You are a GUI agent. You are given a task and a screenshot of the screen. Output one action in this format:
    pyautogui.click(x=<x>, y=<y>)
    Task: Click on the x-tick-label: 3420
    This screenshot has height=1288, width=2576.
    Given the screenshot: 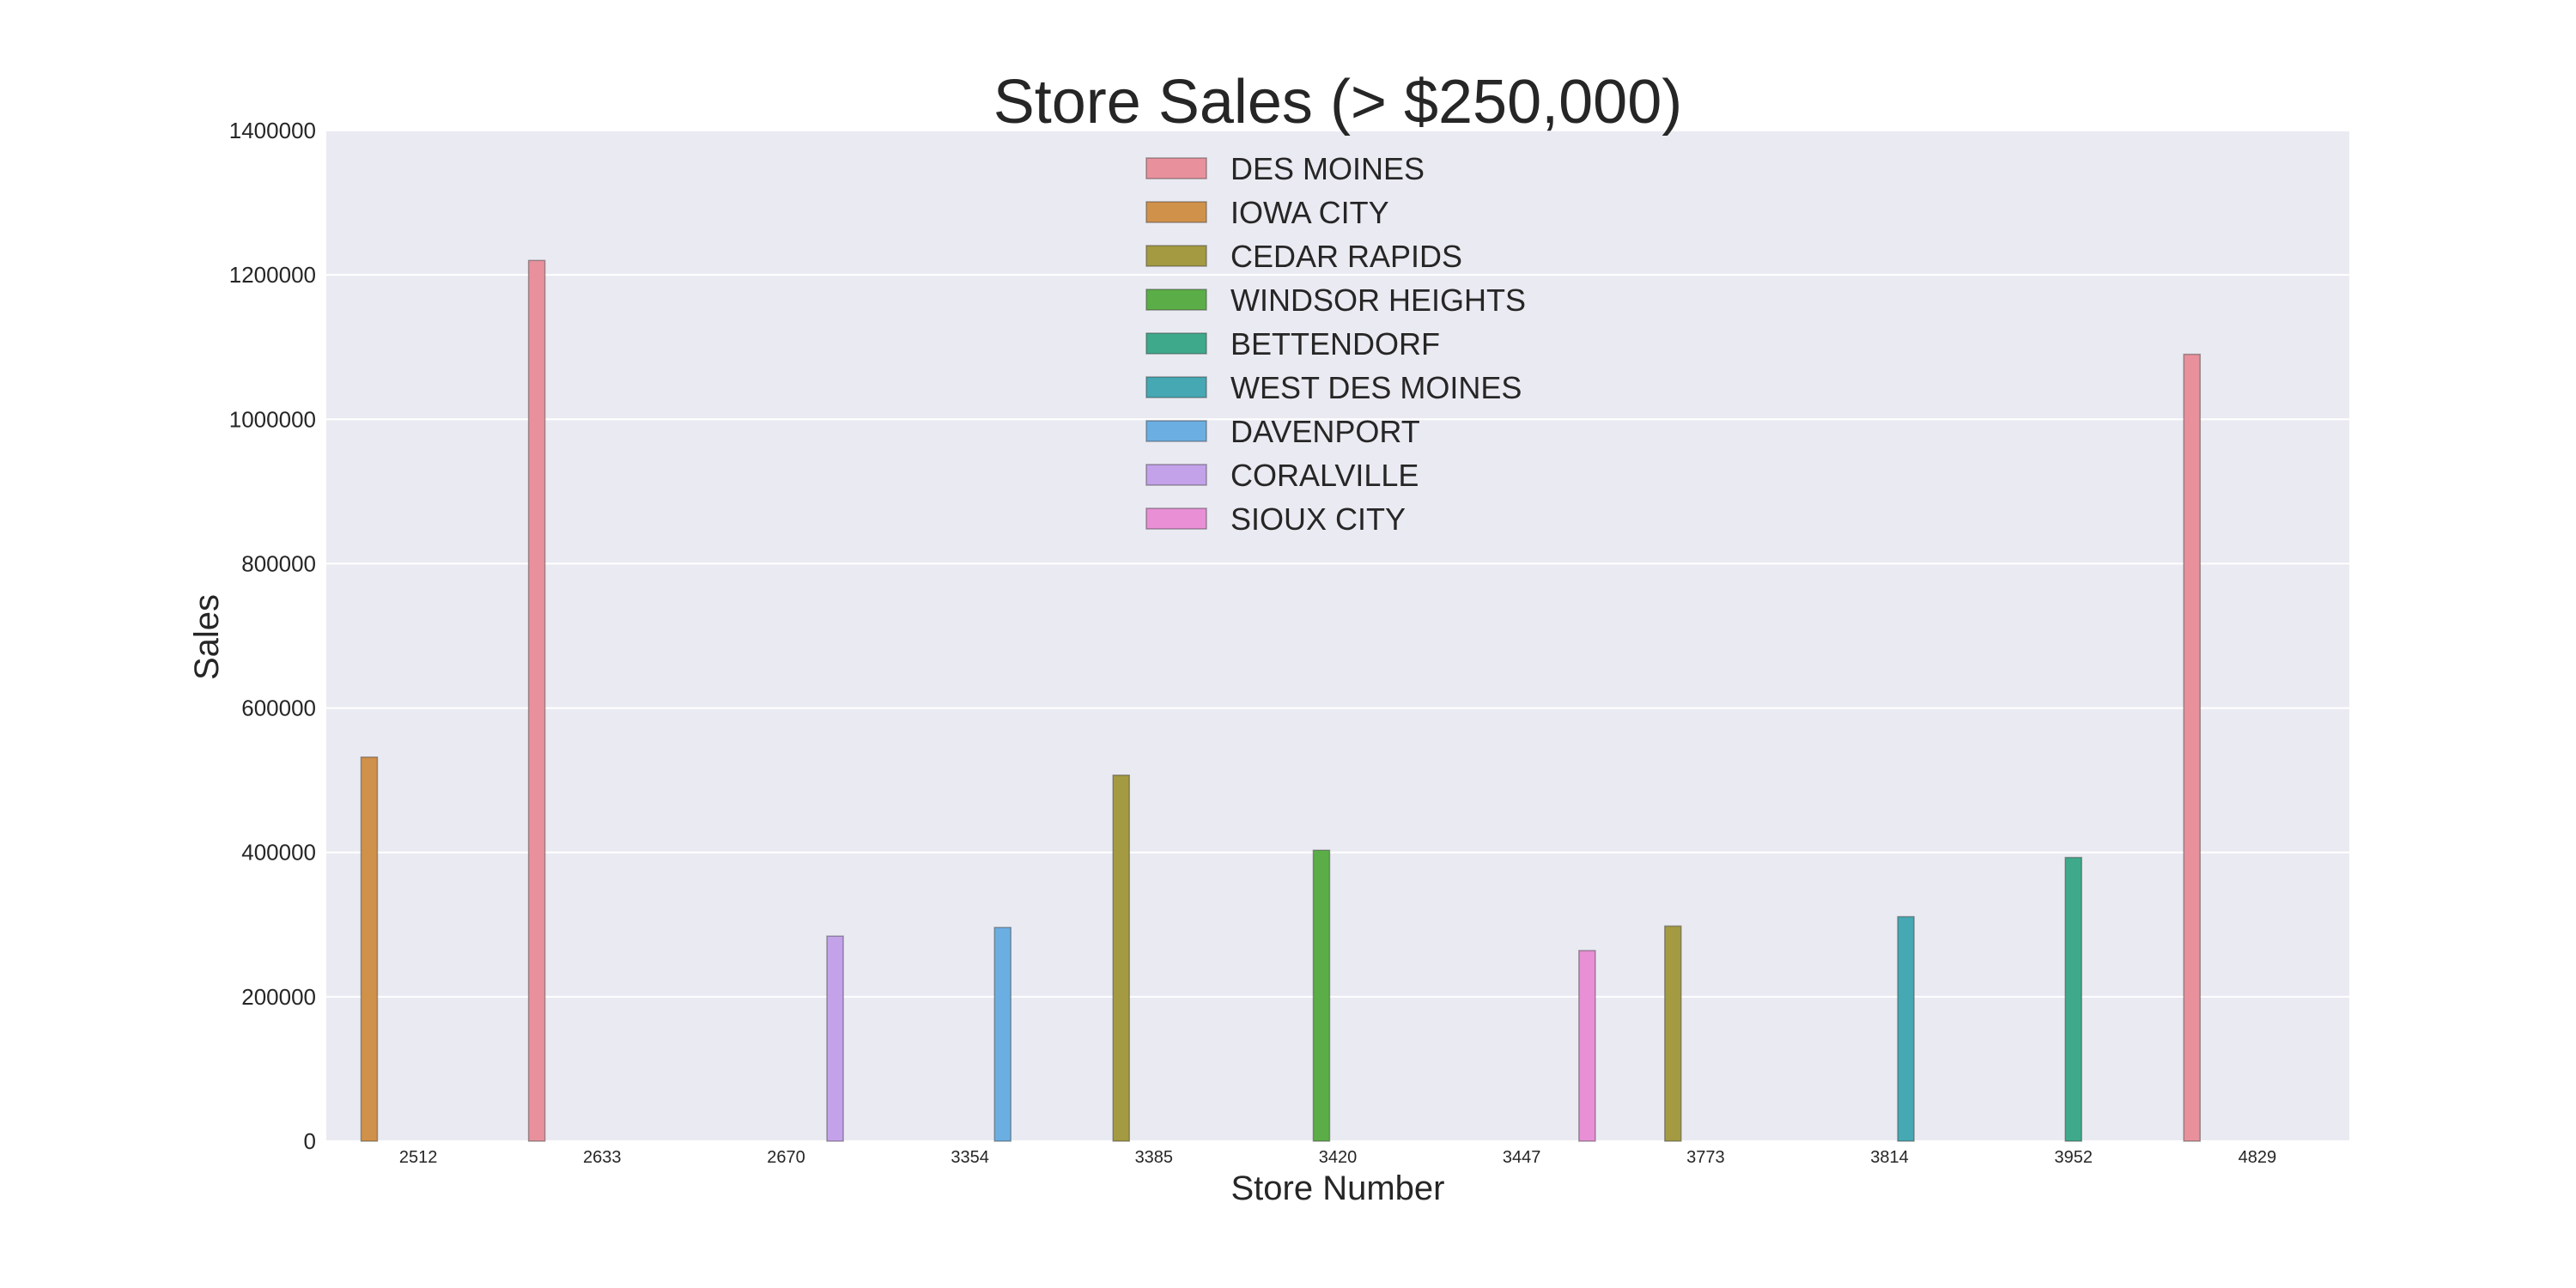 What is the action you would take?
    pyautogui.click(x=1338, y=1158)
    